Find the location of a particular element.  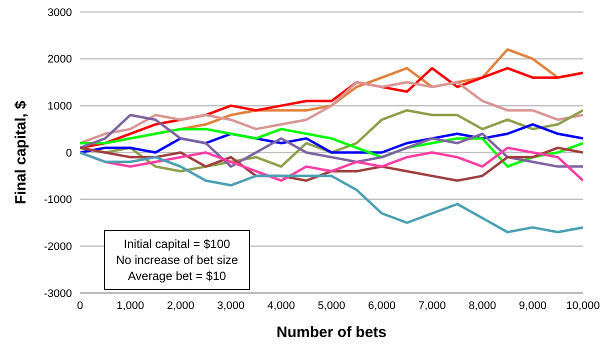

x-axis-title: Number of bets is located at coordinates (331, 332).